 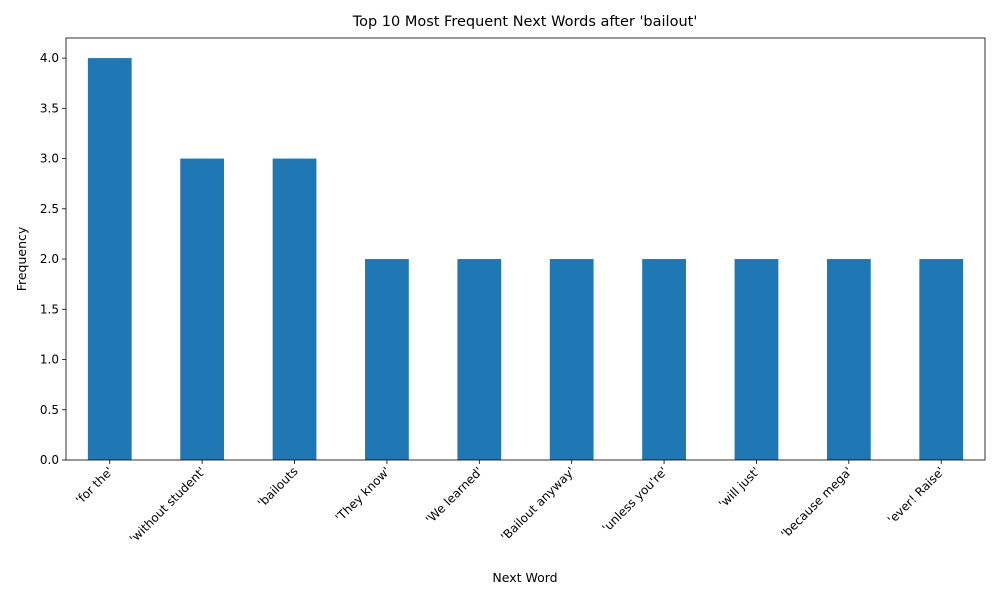 I want to click on y-tick-label: 0.0, so click(x=49, y=460).